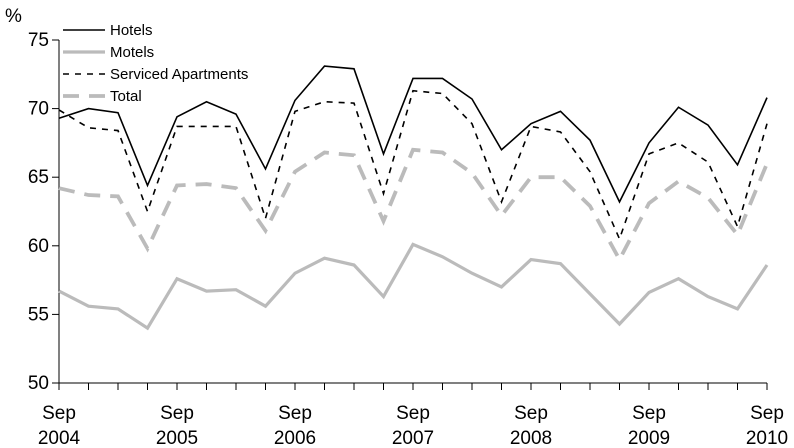 The image size is (794, 448). Describe the element at coordinates (132, 52) in the screenshot. I see `legend-label-motels: Motels` at that location.